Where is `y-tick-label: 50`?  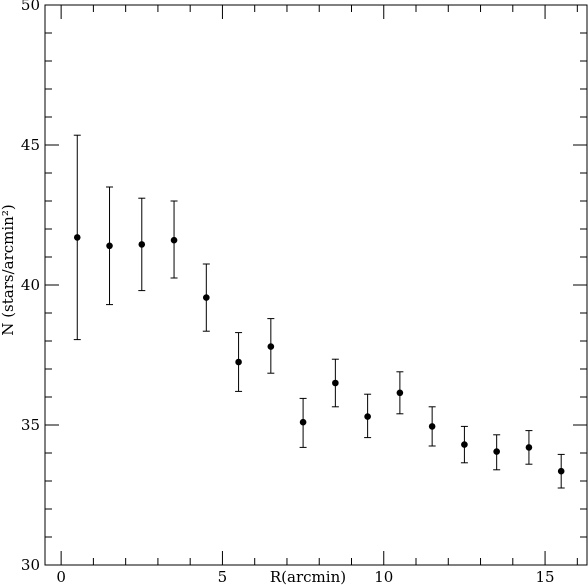
y-tick-label: 50 is located at coordinates (30, 7).